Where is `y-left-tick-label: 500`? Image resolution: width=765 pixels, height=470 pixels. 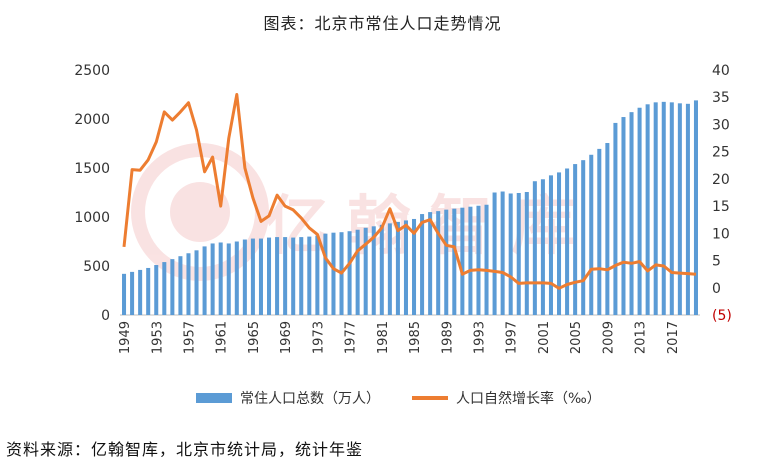
y-left-tick-label: 500 is located at coordinates (96, 267).